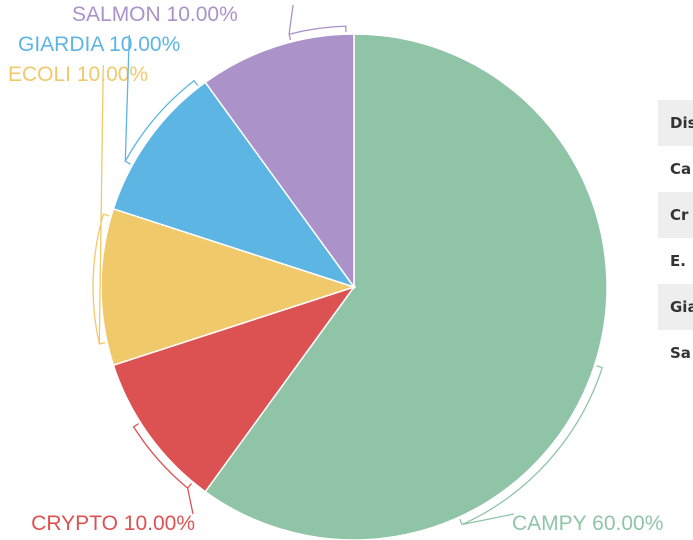 This screenshot has height=540, width=693. What do you see at coordinates (74, 523) in the screenshot?
I see `slice-name: CRYPTO` at bounding box center [74, 523].